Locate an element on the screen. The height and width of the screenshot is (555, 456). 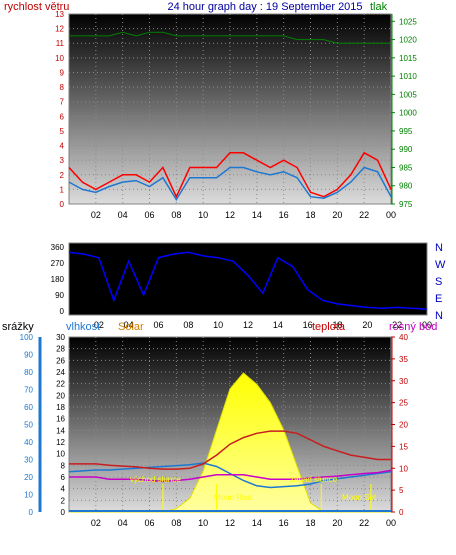
sunset-label: západ slunce is located at coordinates (314, 479).